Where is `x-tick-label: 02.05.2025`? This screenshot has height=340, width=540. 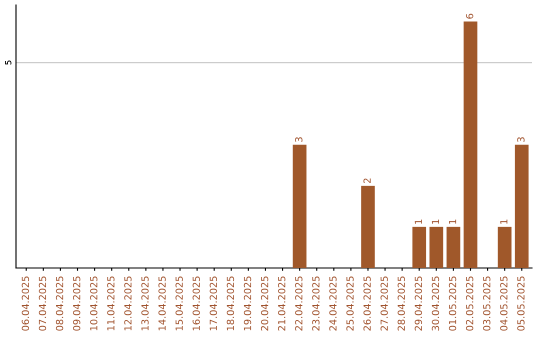
x-tick-label: 02.05.2025 is located at coordinates (470, 303).